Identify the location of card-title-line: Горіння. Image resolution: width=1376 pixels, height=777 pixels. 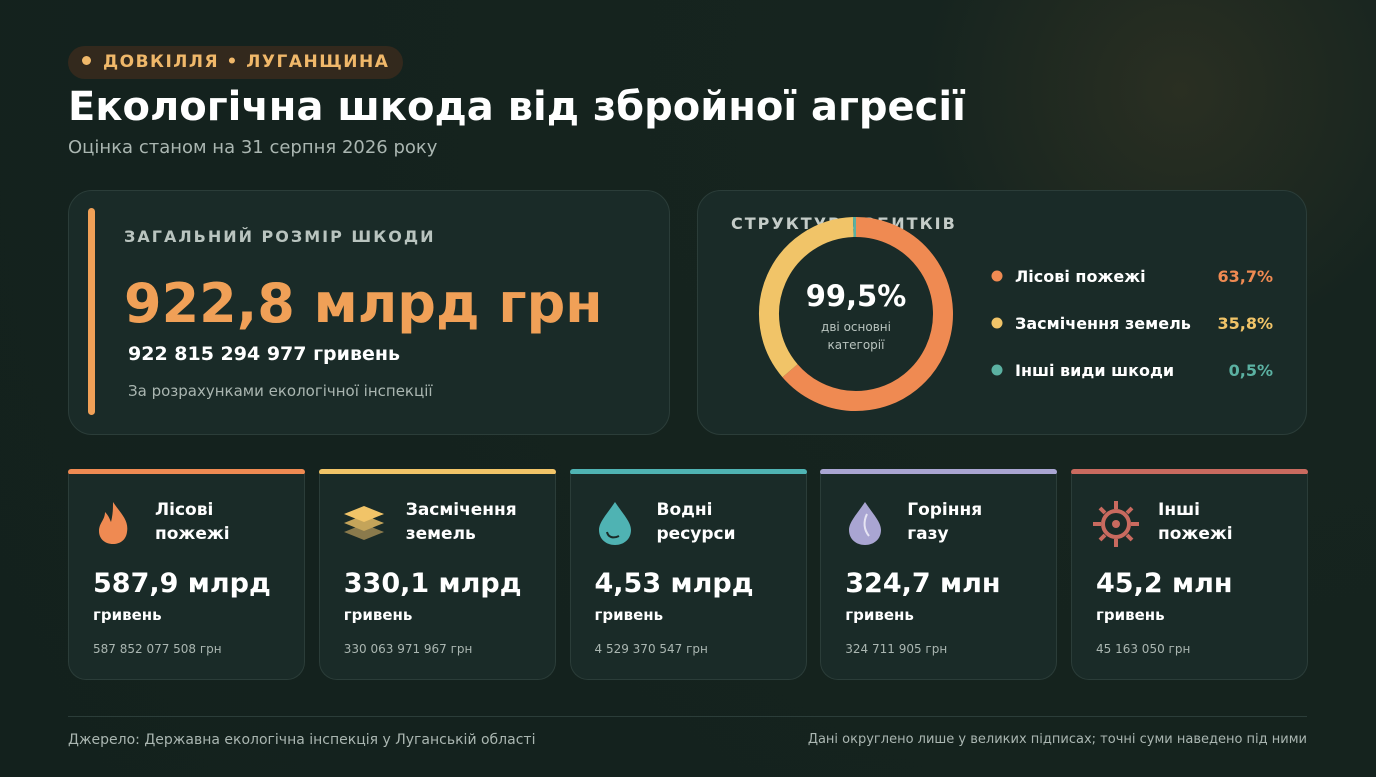
(945, 510).